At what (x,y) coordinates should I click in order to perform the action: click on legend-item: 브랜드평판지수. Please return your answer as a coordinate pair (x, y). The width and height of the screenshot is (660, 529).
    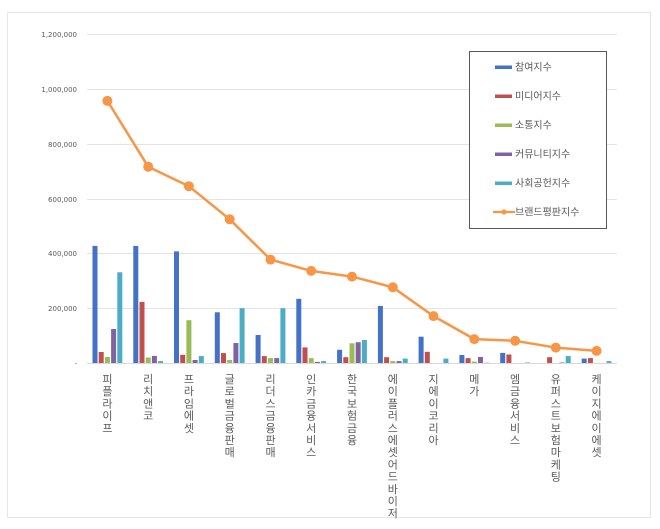
    Looking at the image, I should click on (536, 213).